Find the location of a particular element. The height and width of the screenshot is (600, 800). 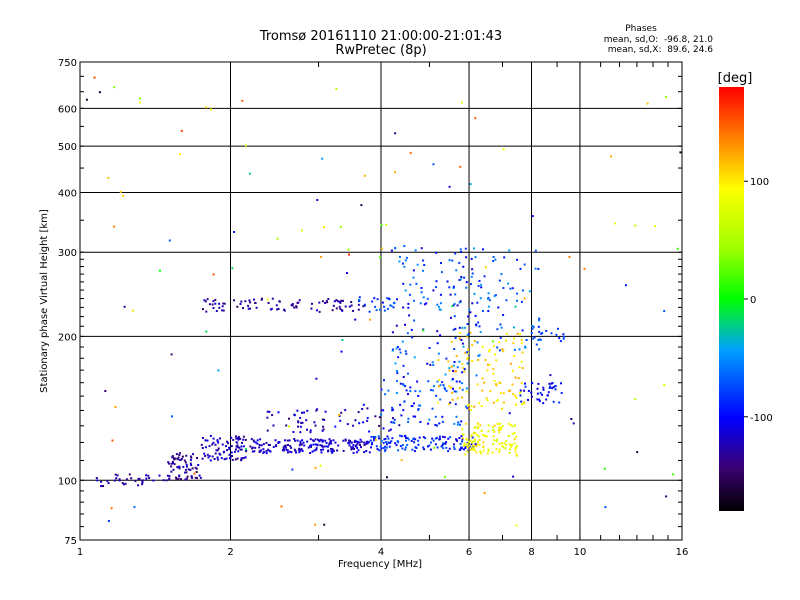

y-tick-label: 400 is located at coordinates (67, 193).